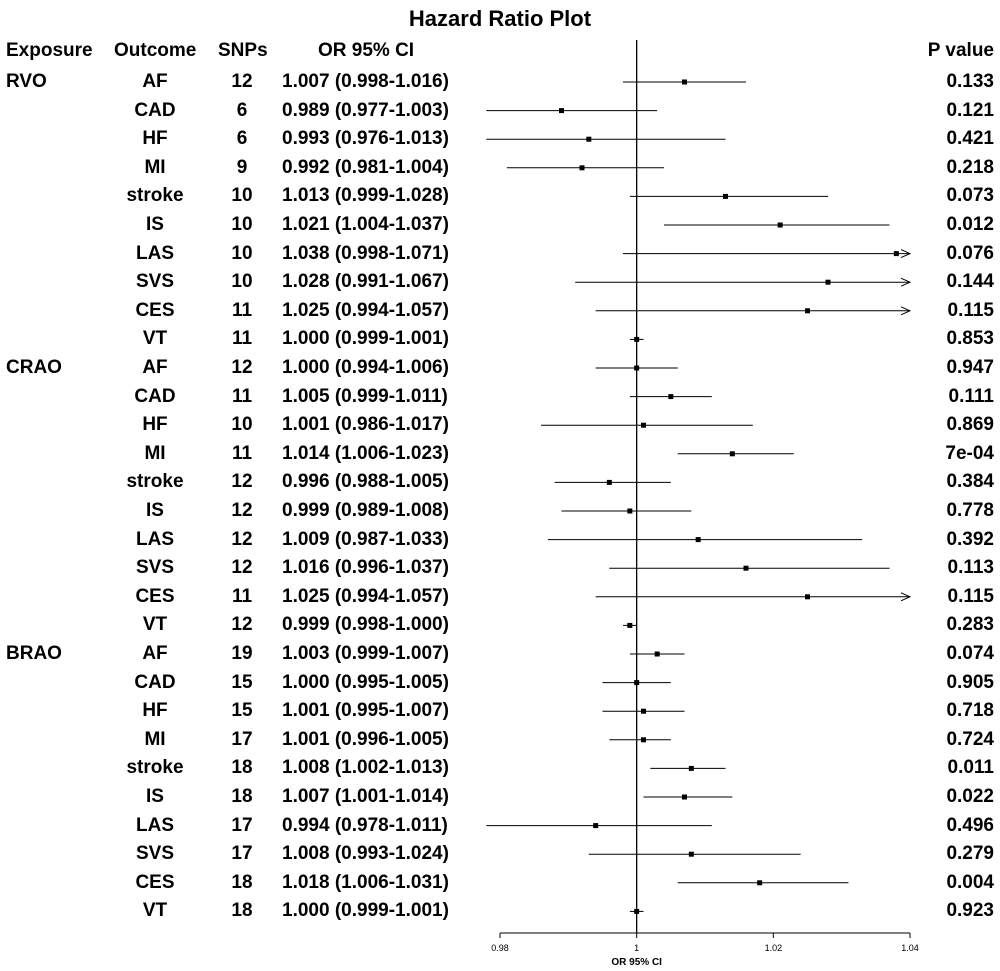 The width and height of the screenshot is (1000, 971). I want to click on or-ci-value: 1.007 (1.001-1.014), so click(365, 796).